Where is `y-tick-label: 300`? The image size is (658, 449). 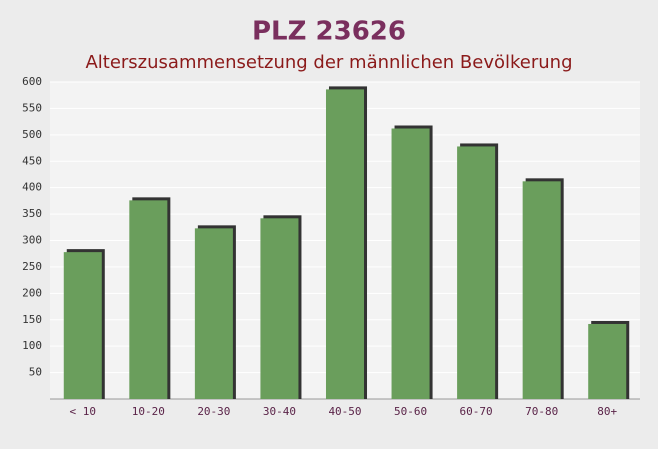 y-tick-label: 300 is located at coordinates (32, 240).